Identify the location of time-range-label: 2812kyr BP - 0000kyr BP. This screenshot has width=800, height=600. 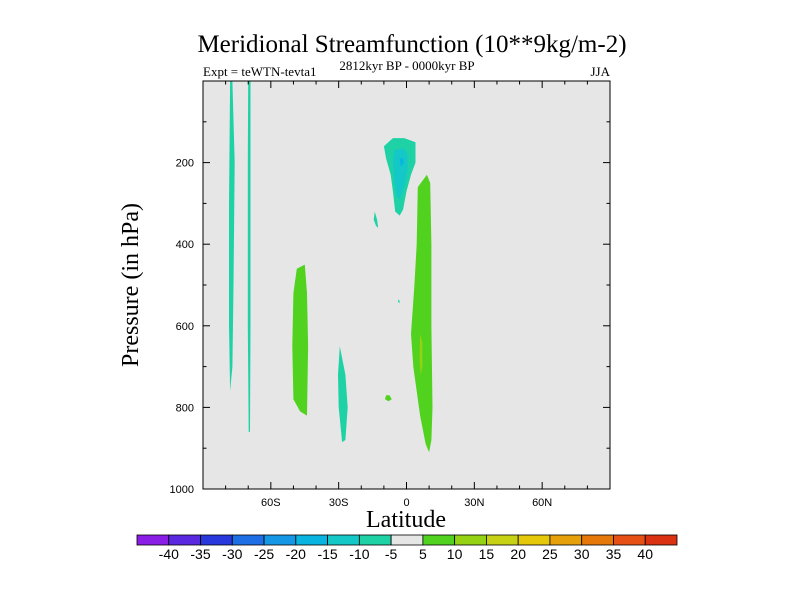
(406, 65).